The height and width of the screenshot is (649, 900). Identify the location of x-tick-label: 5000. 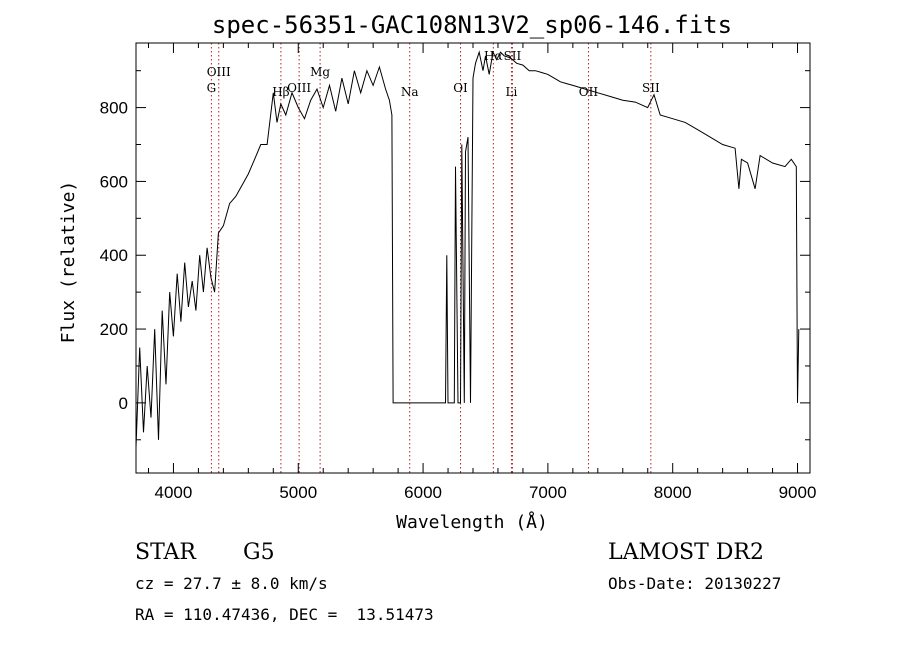
(298, 492).